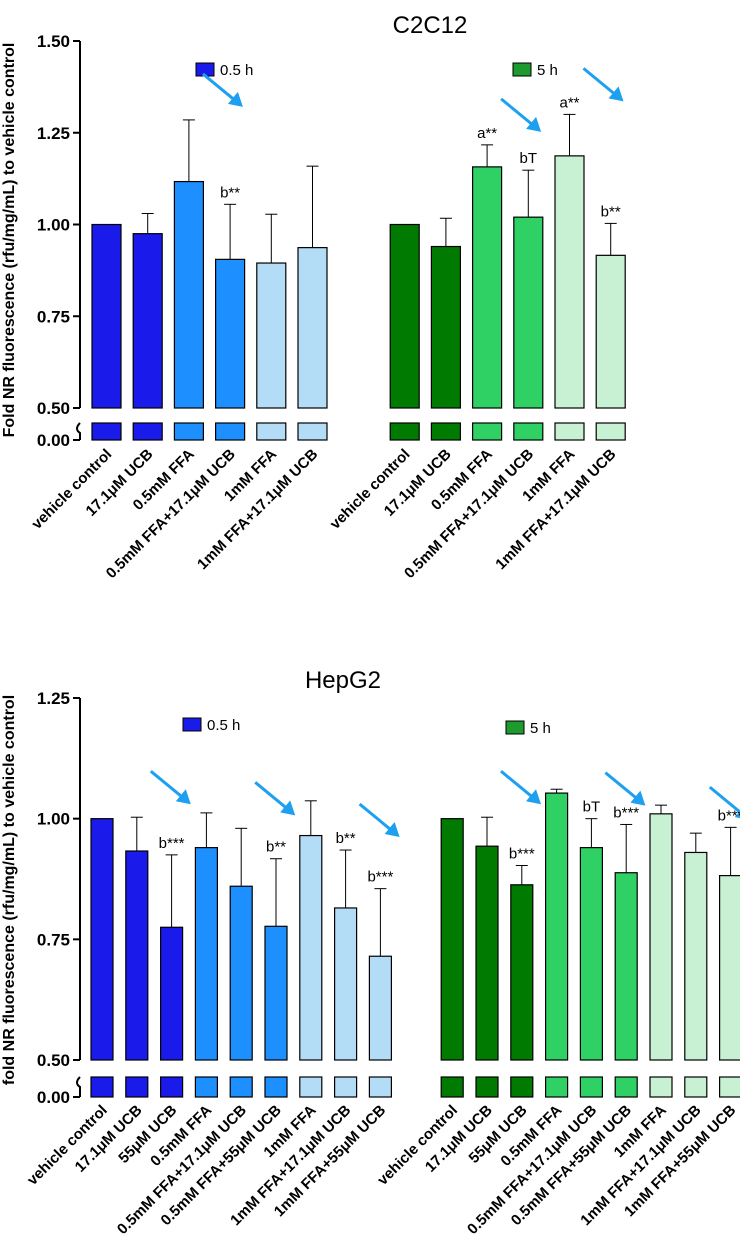 The image size is (740, 1255). What do you see at coordinates (53, 1097) in the screenshot?
I see `y-tick-label: 0.00` at bounding box center [53, 1097].